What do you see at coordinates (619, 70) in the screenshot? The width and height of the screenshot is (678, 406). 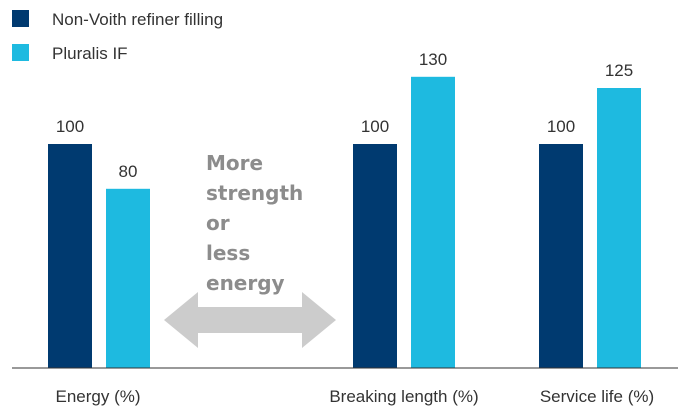 I see `value-label-service-life-pluralis: 125` at bounding box center [619, 70].